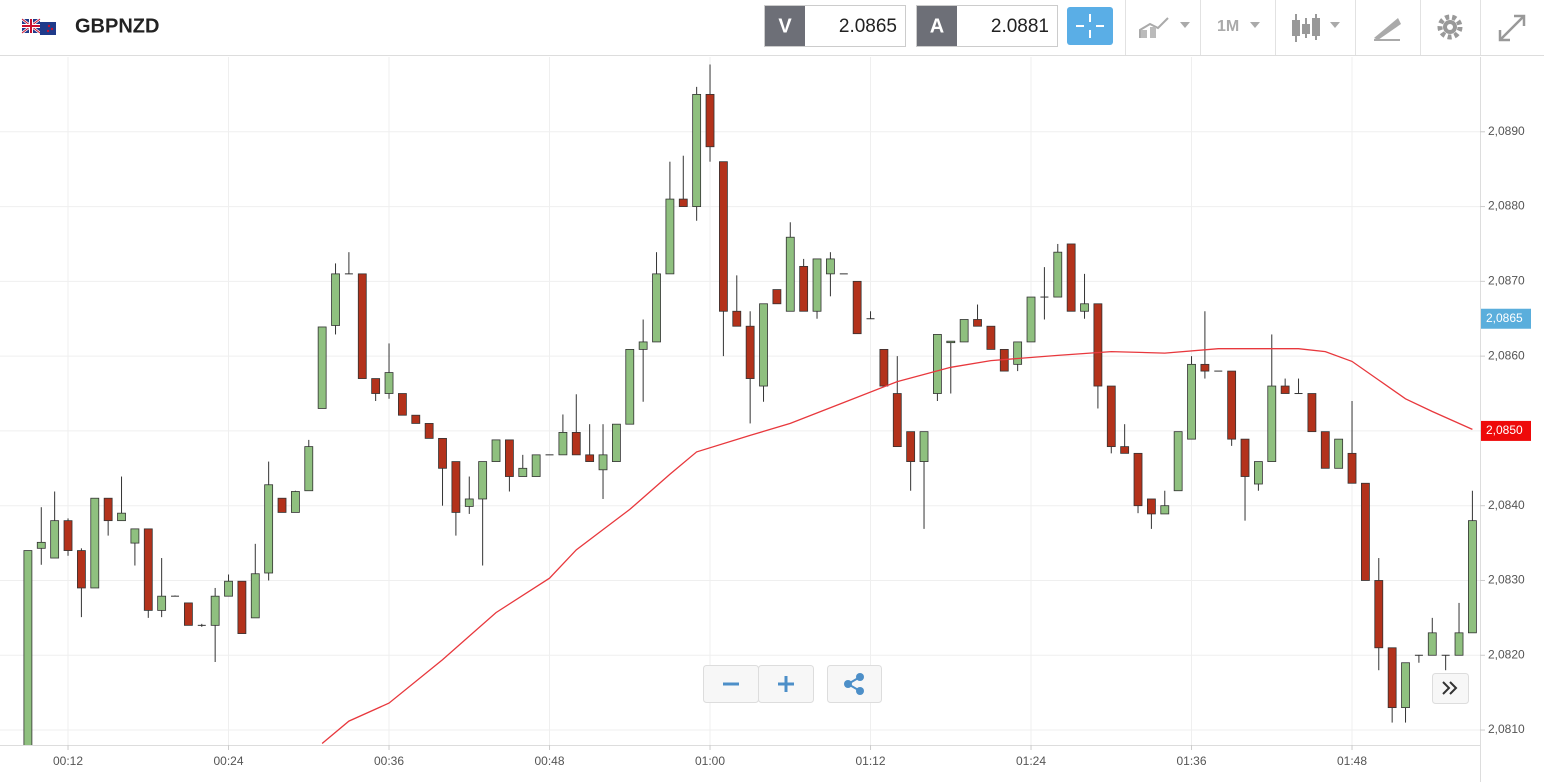 The height and width of the screenshot is (782, 1544). I want to click on x-tick-label: 00:36, so click(389, 761).